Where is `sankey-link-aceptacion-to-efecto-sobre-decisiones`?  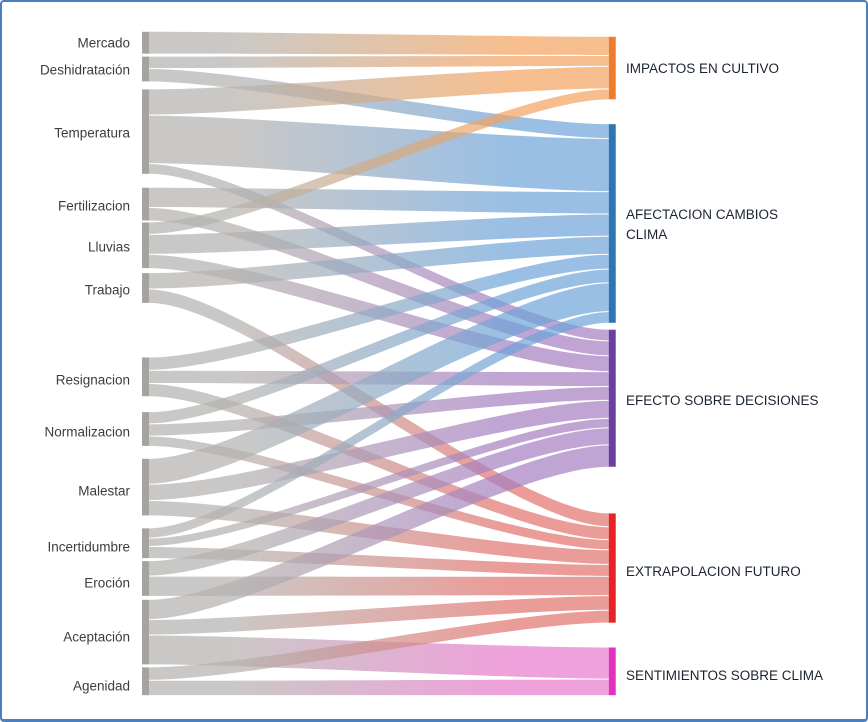
sankey-link-aceptacion-to-efecto-sobre-decisiones is located at coordinates (378, 532).